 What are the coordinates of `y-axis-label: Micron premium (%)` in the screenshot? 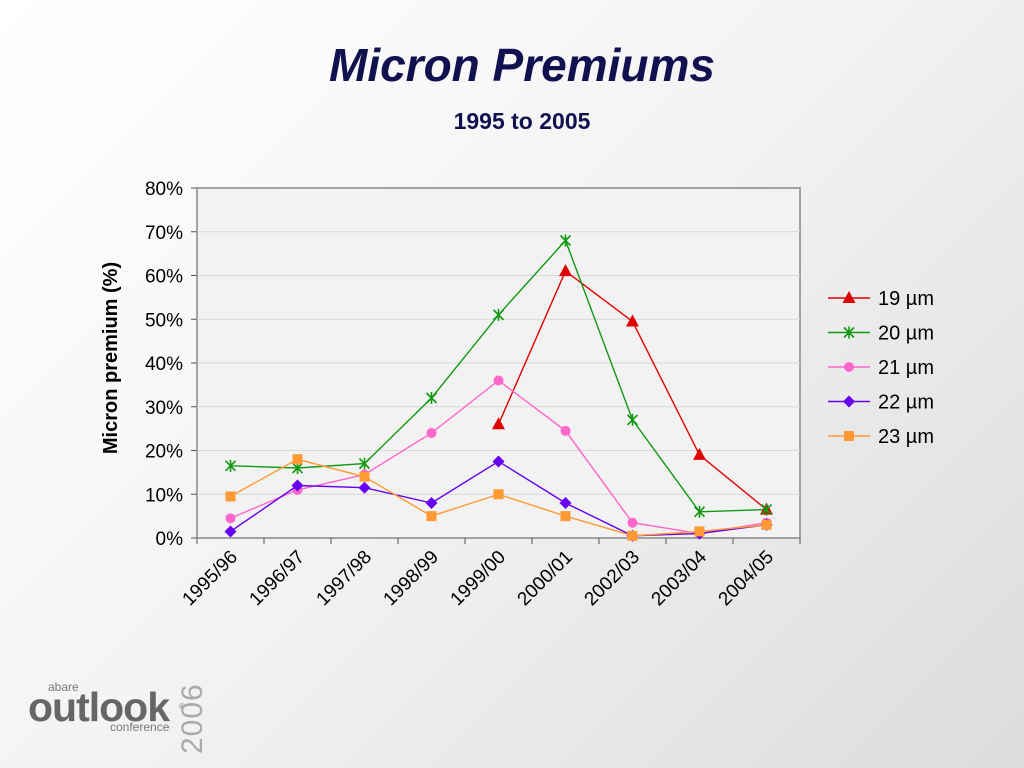 It's located at (111, 358).